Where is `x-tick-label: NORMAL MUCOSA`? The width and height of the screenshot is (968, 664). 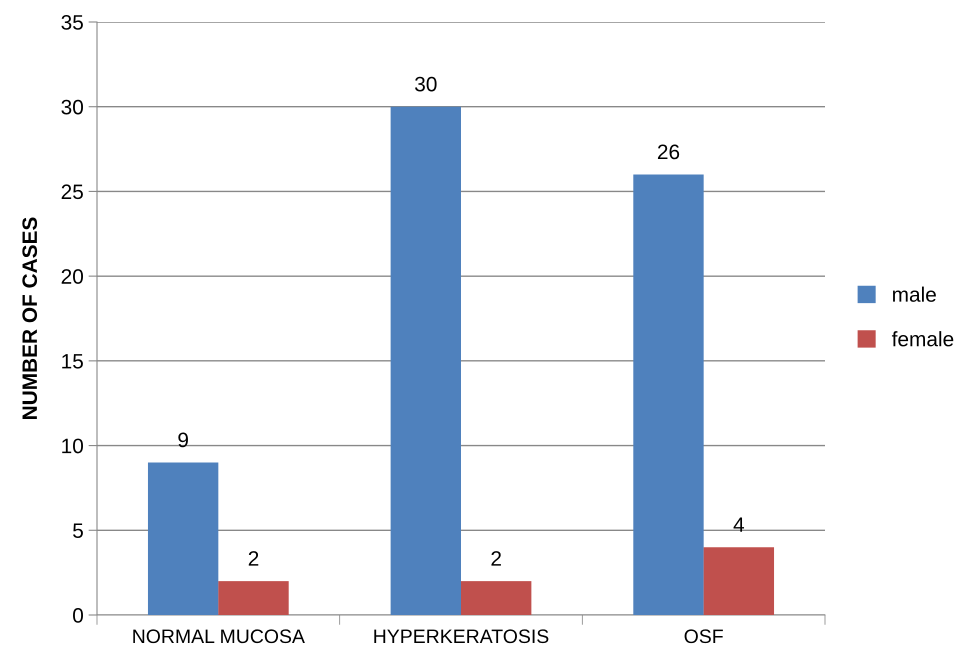 x-tick-label: NORMAL MUCOSA is located at coordinates (219, 636).